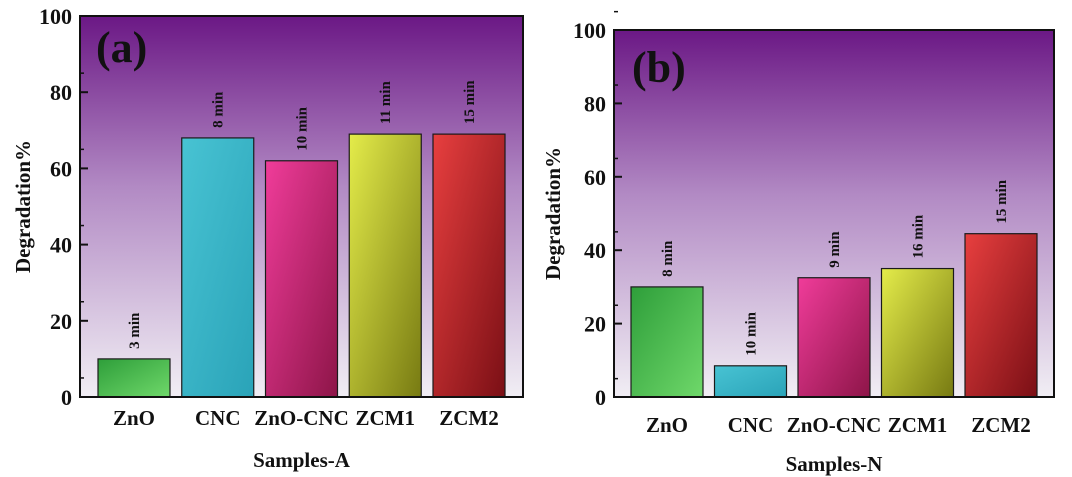 This screenshot has height=477, width=1072. Describe the element at coordinates (919, 236) in the screenshot. I see `bar-time-label: 16 min` at that location.